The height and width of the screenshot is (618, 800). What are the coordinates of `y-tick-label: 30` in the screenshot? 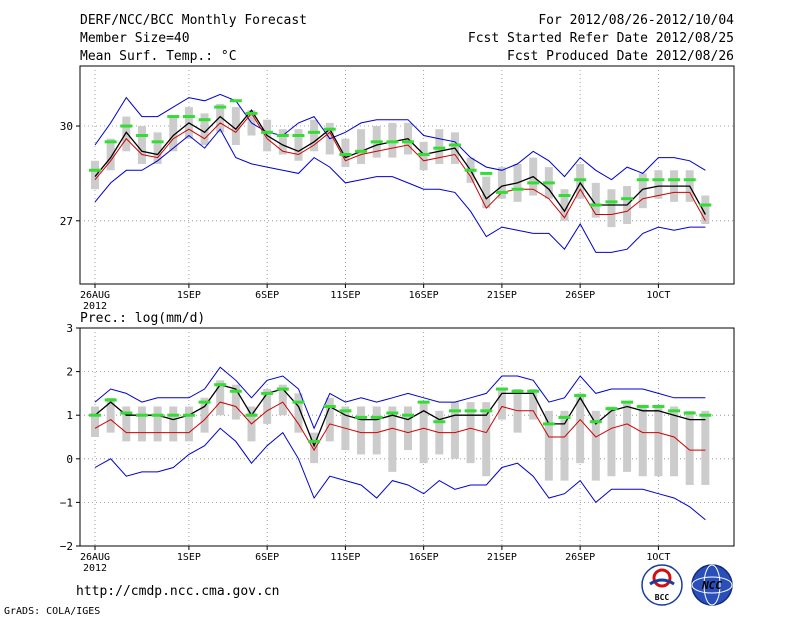 It's located at (66, 126).